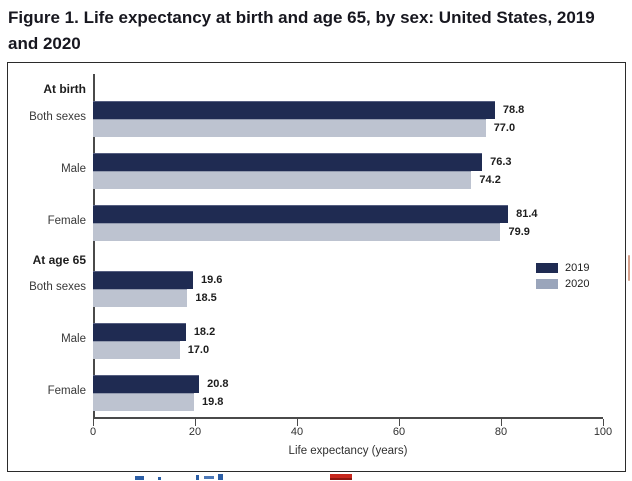 The height and width of the screenshot is (481, 632). I want to click on bar-value-label: 79.9, so click(519, 232).